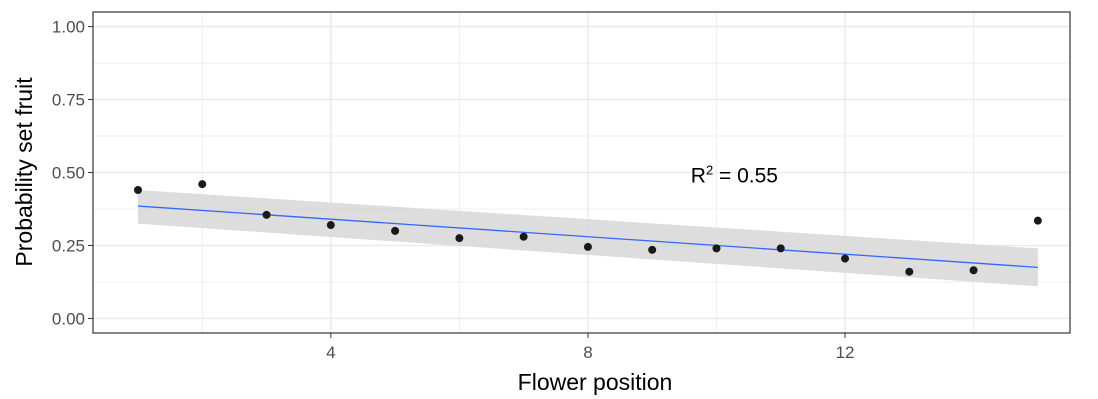 This screenshot has width=1098, height=399. Describe the element at coordinates (745, 175) in the screenshot. I see `r-value: = 0.55` at that location.